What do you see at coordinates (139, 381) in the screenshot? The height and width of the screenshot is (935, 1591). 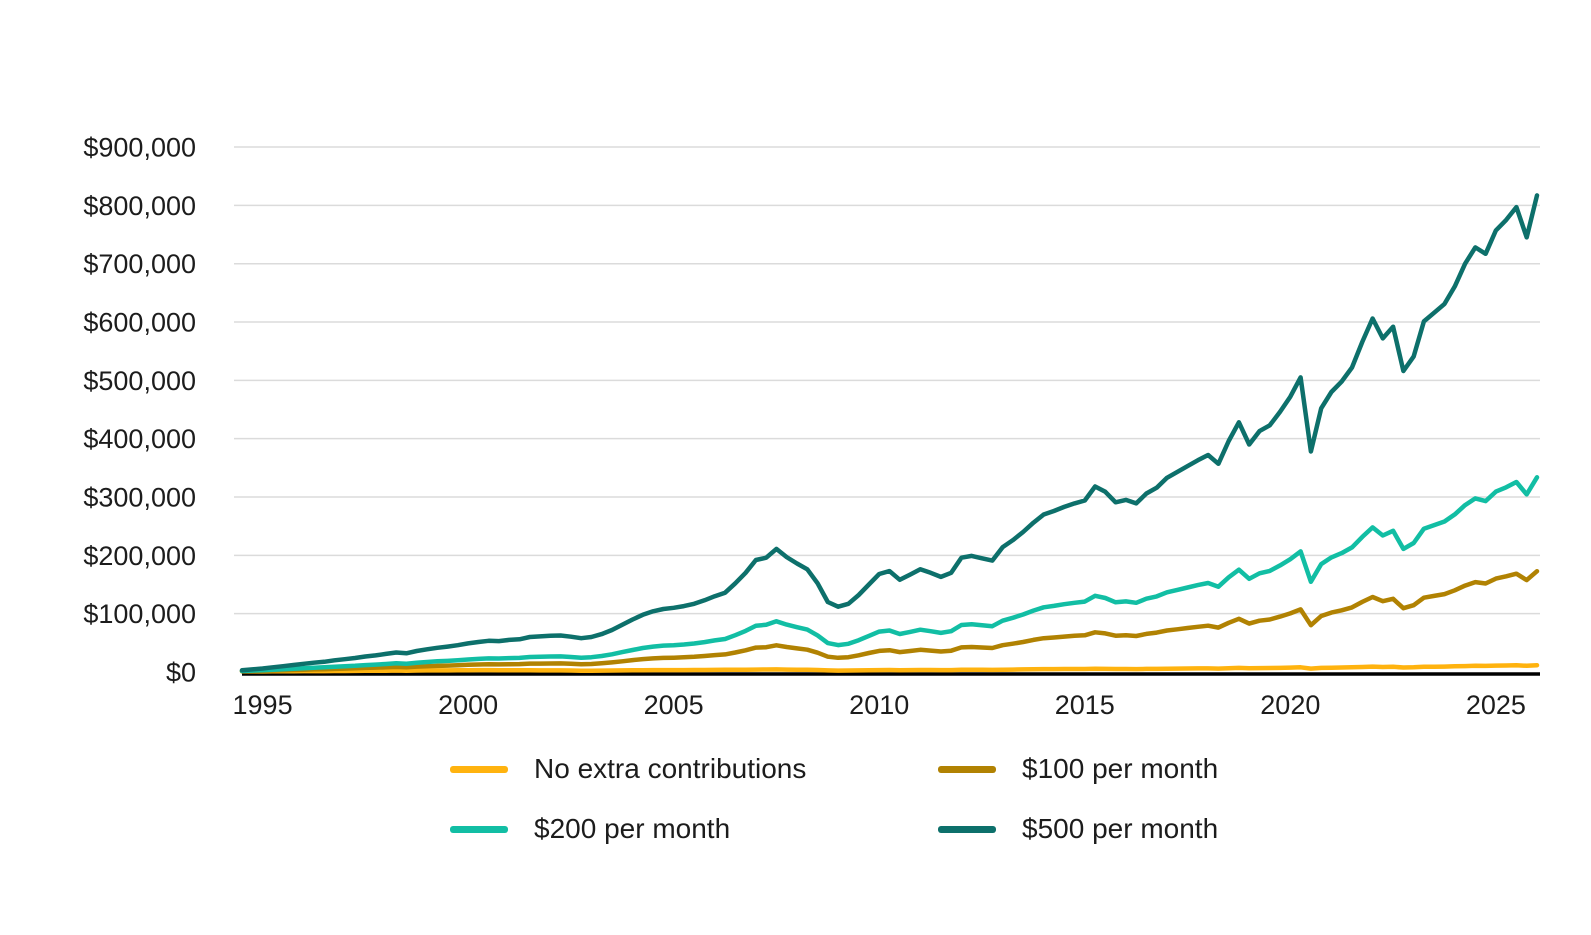 I see `svg-text: $500,000` at bounding box center [139, 381].